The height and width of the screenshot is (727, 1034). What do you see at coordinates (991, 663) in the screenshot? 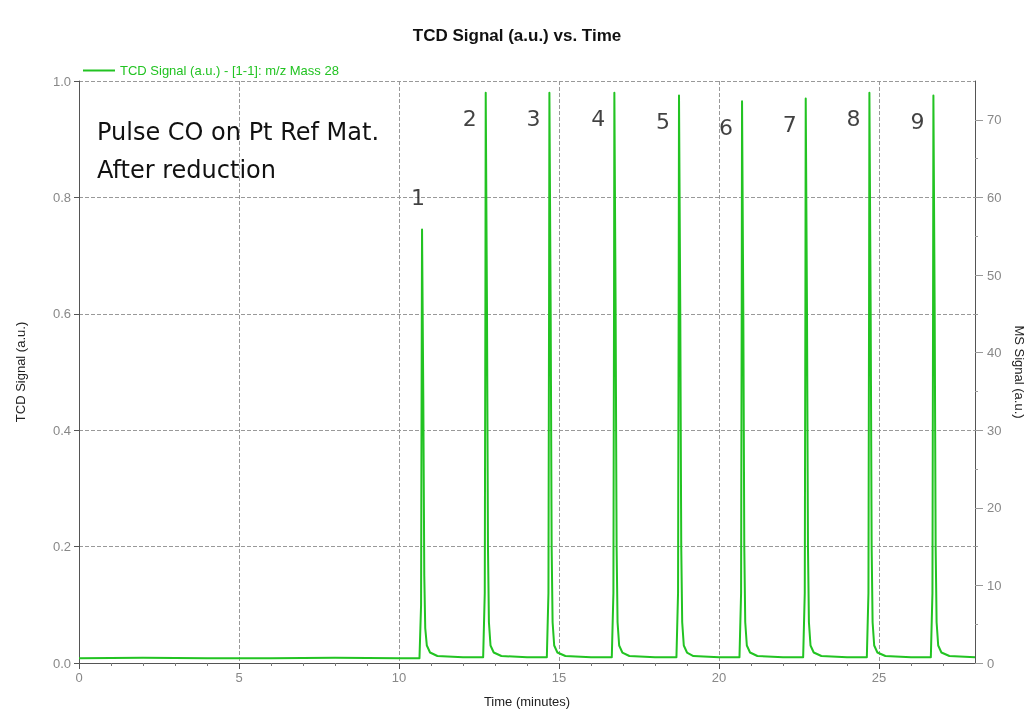
I see `y2-tick-label: 0` at bounding box center [991, 663].